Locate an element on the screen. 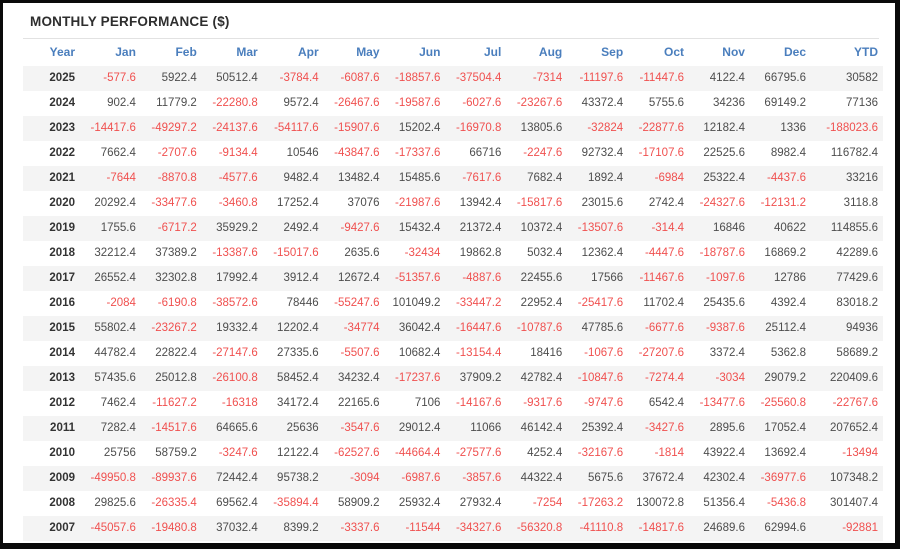  column-header-oct: Oct is located at coordinates (674, 52).